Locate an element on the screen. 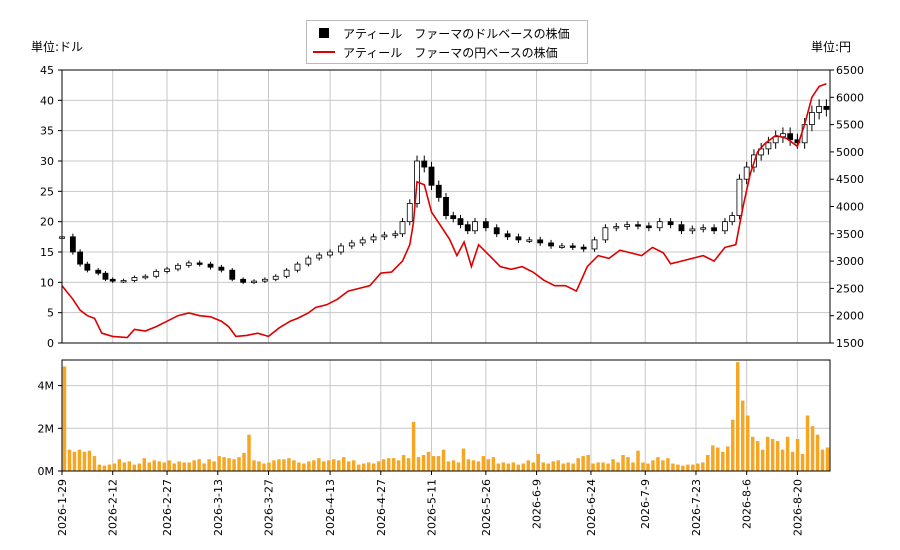  x-tick-label: 2026-5-11 is located at coordinates (432, 507).